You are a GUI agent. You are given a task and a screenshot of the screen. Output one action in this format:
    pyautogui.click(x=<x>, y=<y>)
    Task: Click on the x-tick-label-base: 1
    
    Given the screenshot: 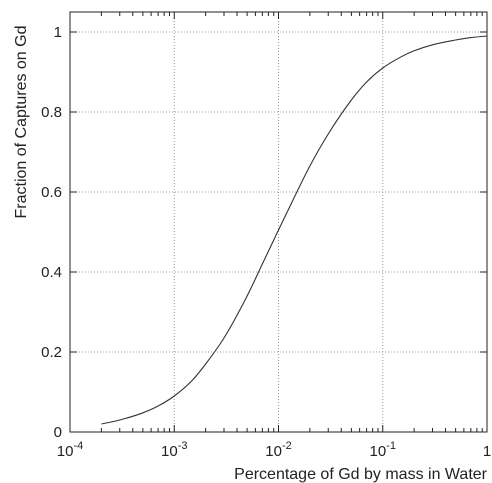 What is the action you would take?
    pyautogui.click(x=487, y=451)
    